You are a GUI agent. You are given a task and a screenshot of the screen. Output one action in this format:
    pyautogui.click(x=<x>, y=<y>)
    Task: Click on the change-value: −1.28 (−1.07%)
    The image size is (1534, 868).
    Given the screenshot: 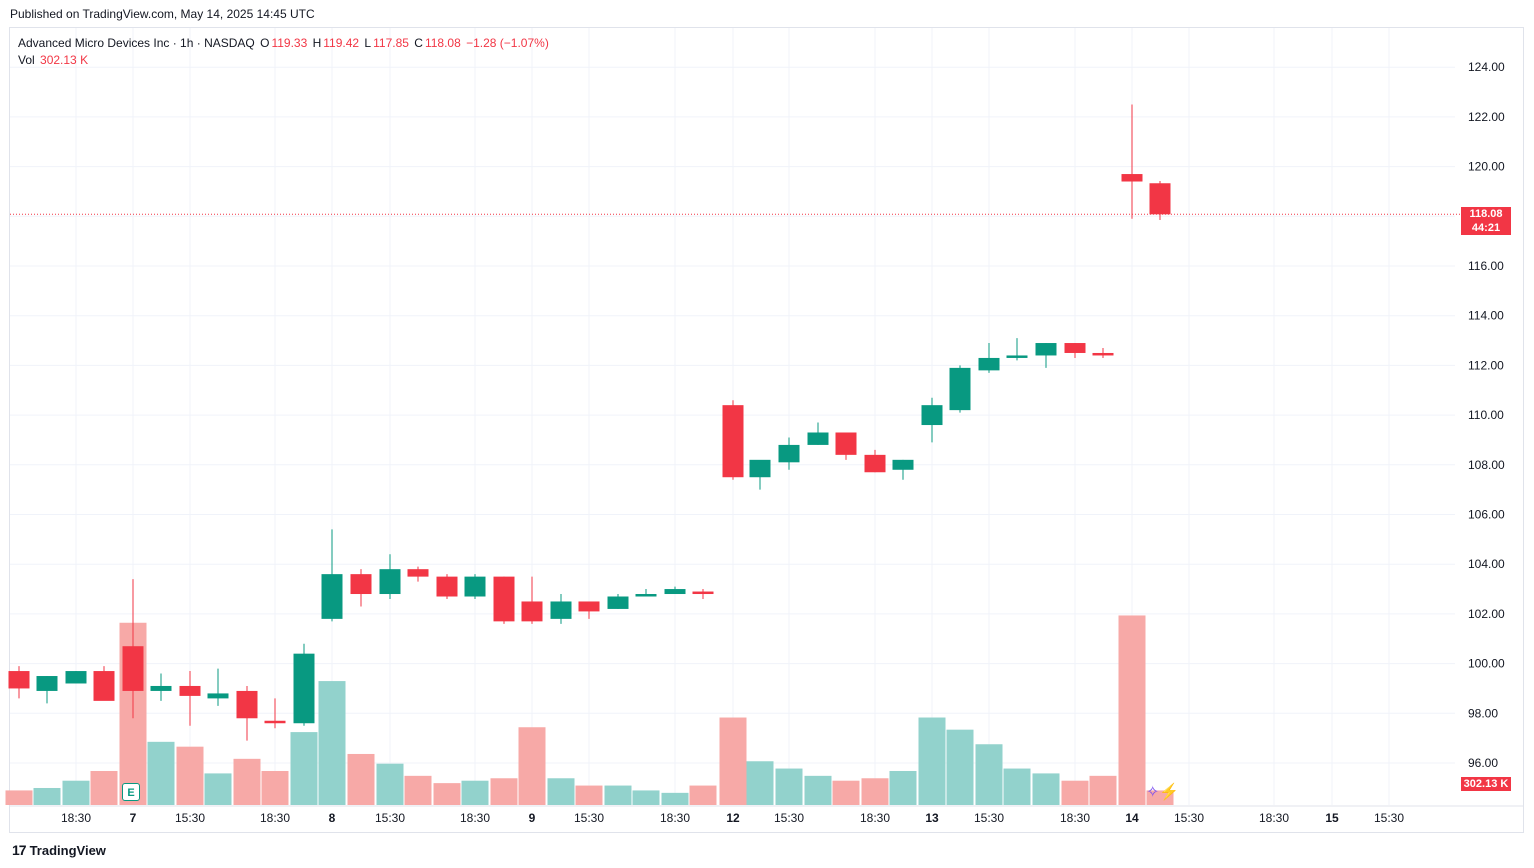 What is the action you would take?
    pyautogui.click(x=507, y=43)
    